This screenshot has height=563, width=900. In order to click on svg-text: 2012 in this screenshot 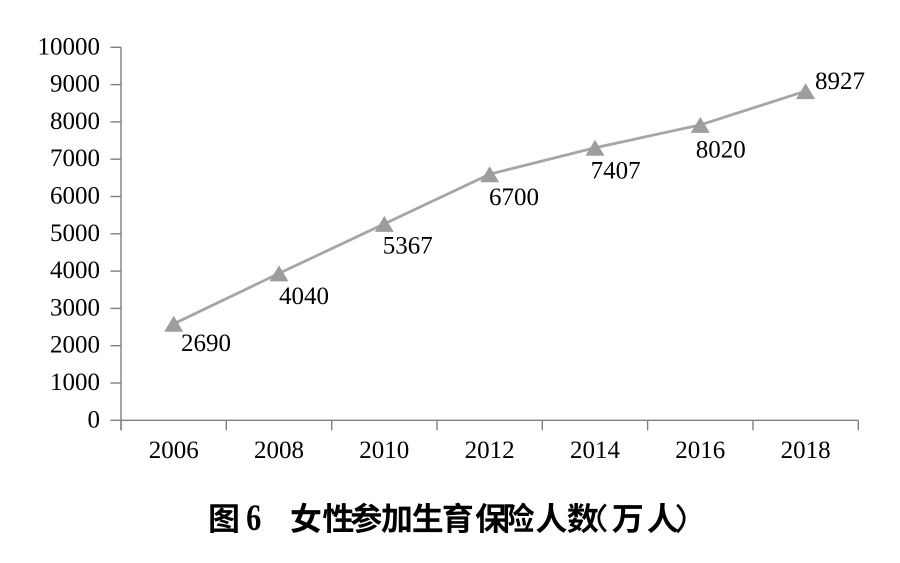, I will do `click(490, 450)`.